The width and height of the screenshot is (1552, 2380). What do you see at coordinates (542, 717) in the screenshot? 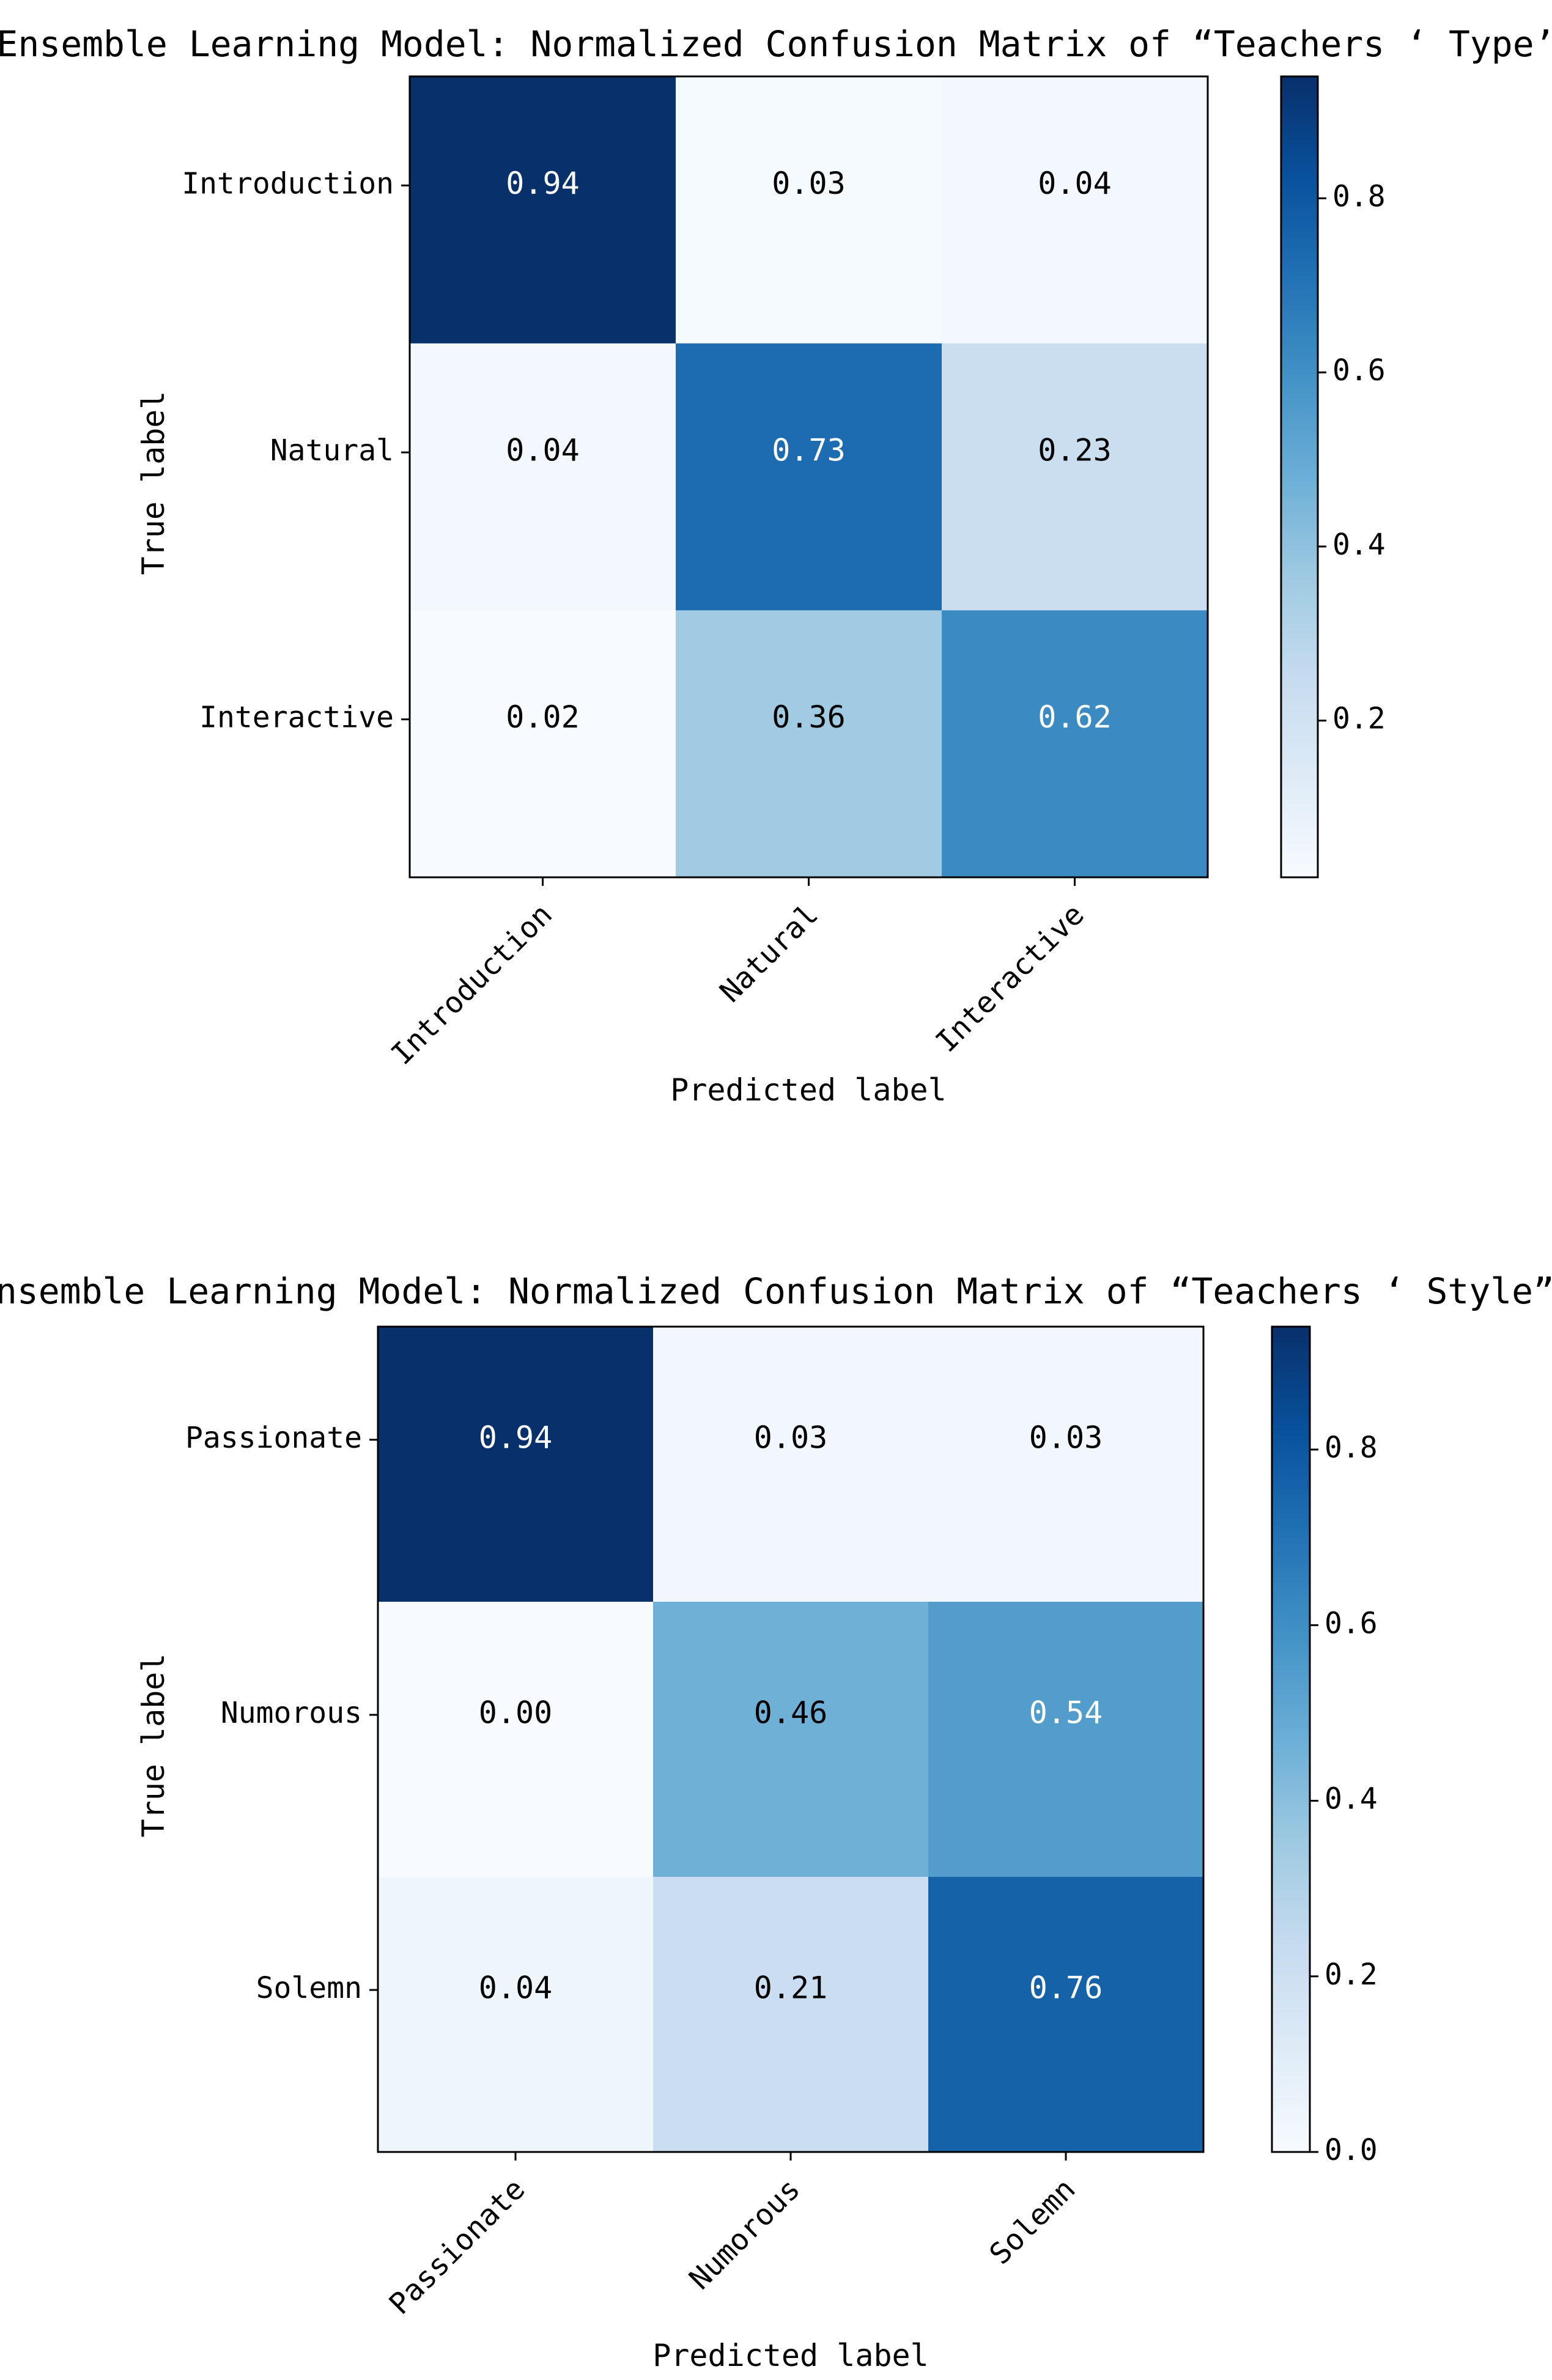
I see `cell-value-label: 0.02` at bounding box center [542, 717].